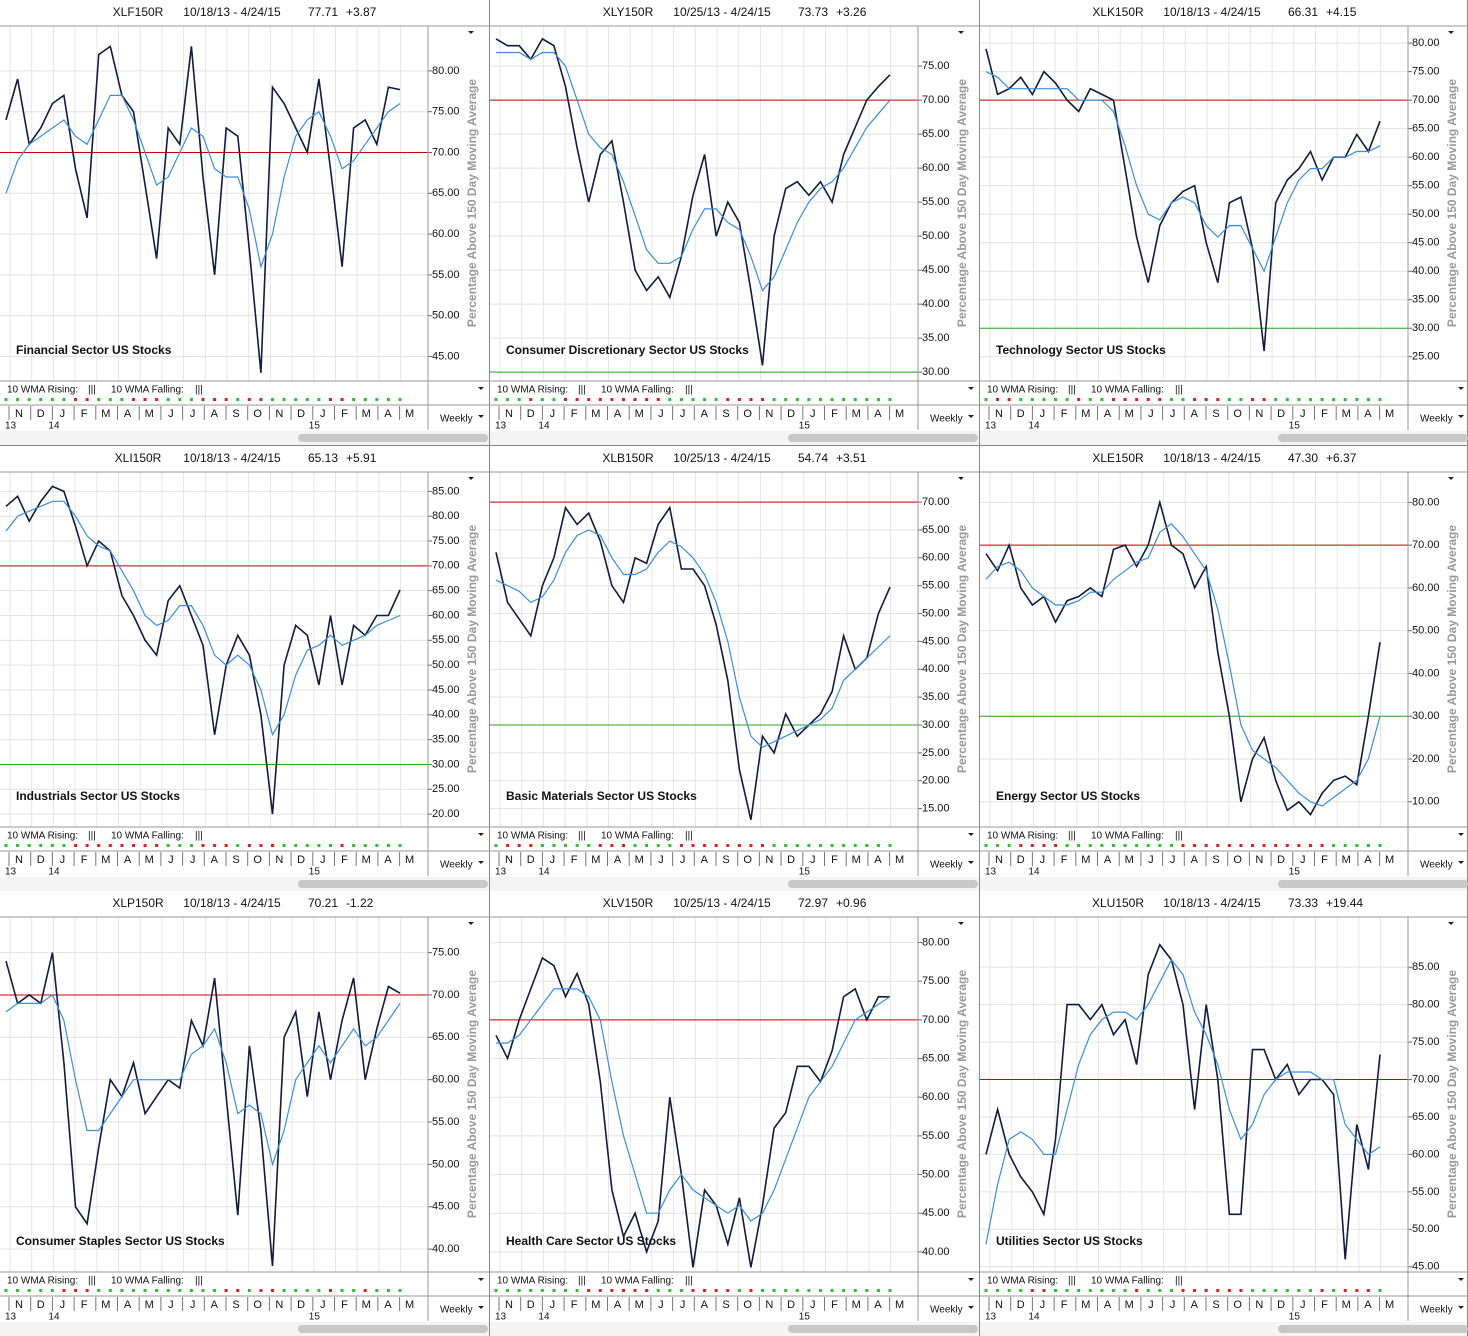  What do you see at coordinates (456, 1310) in the screenshot?
I see `period-label: Weekly` at bounding box center [456, 1310].